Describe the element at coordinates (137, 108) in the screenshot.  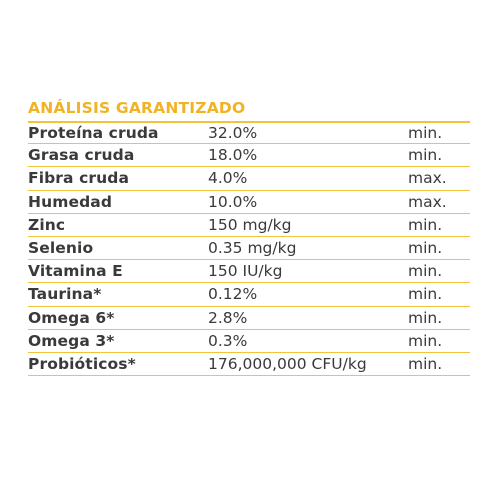
I see `section-title: ANÁLISIS GARANTIZADO` at that location.